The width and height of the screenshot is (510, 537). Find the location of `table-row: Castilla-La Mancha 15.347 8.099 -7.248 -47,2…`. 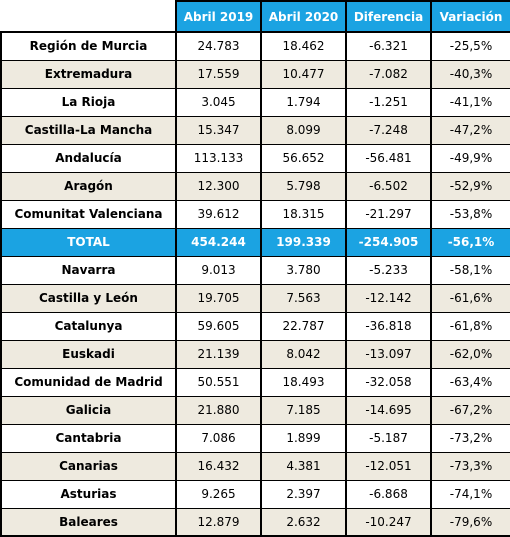

table-row: Castilla-La Mancha 15.347 8.099 -7.248 -47,2… is located at coordinates (255, 130).